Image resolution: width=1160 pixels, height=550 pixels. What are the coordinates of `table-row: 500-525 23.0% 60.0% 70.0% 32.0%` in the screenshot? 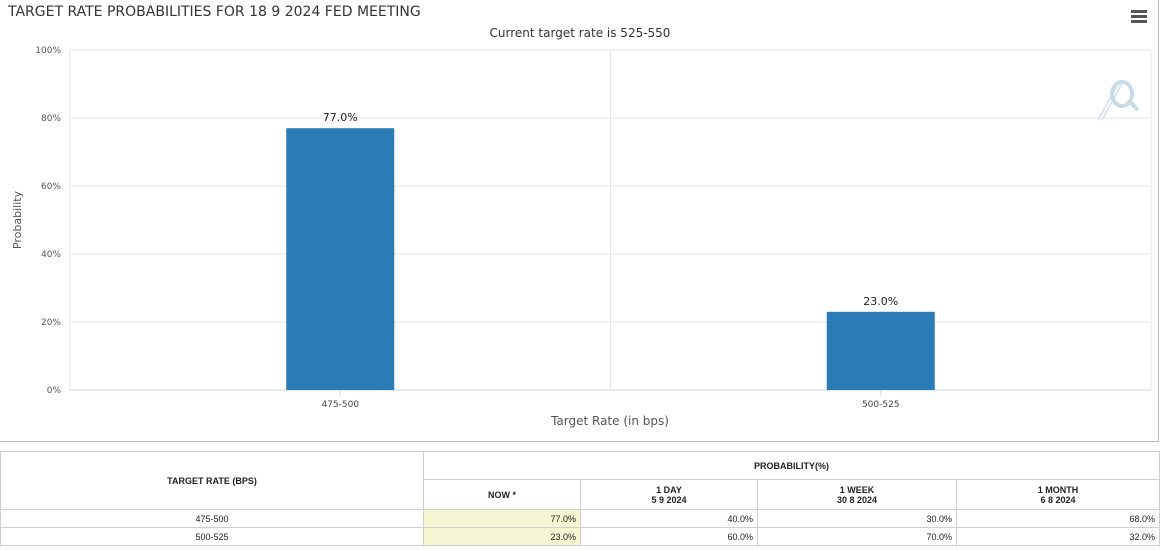 It's located at (580, 536).